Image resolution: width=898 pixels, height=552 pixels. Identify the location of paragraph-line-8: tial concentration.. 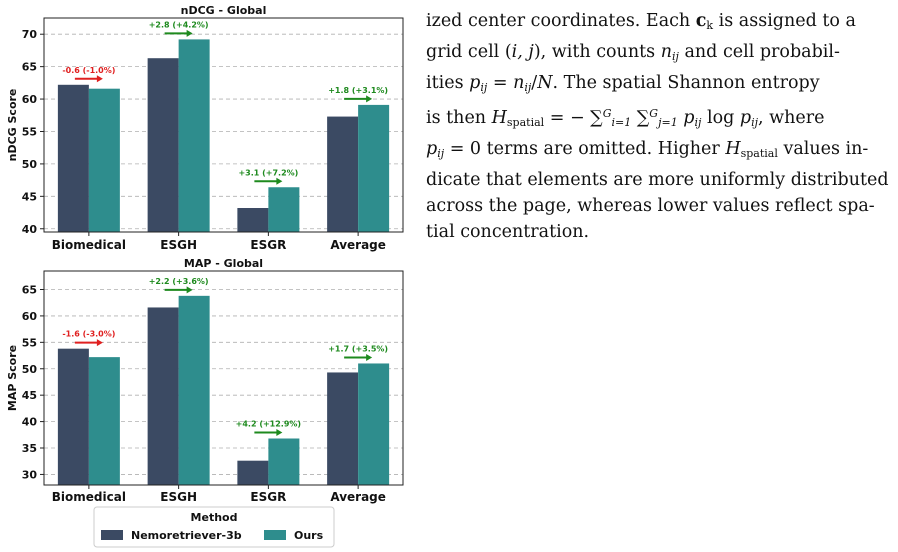
(508, 232).